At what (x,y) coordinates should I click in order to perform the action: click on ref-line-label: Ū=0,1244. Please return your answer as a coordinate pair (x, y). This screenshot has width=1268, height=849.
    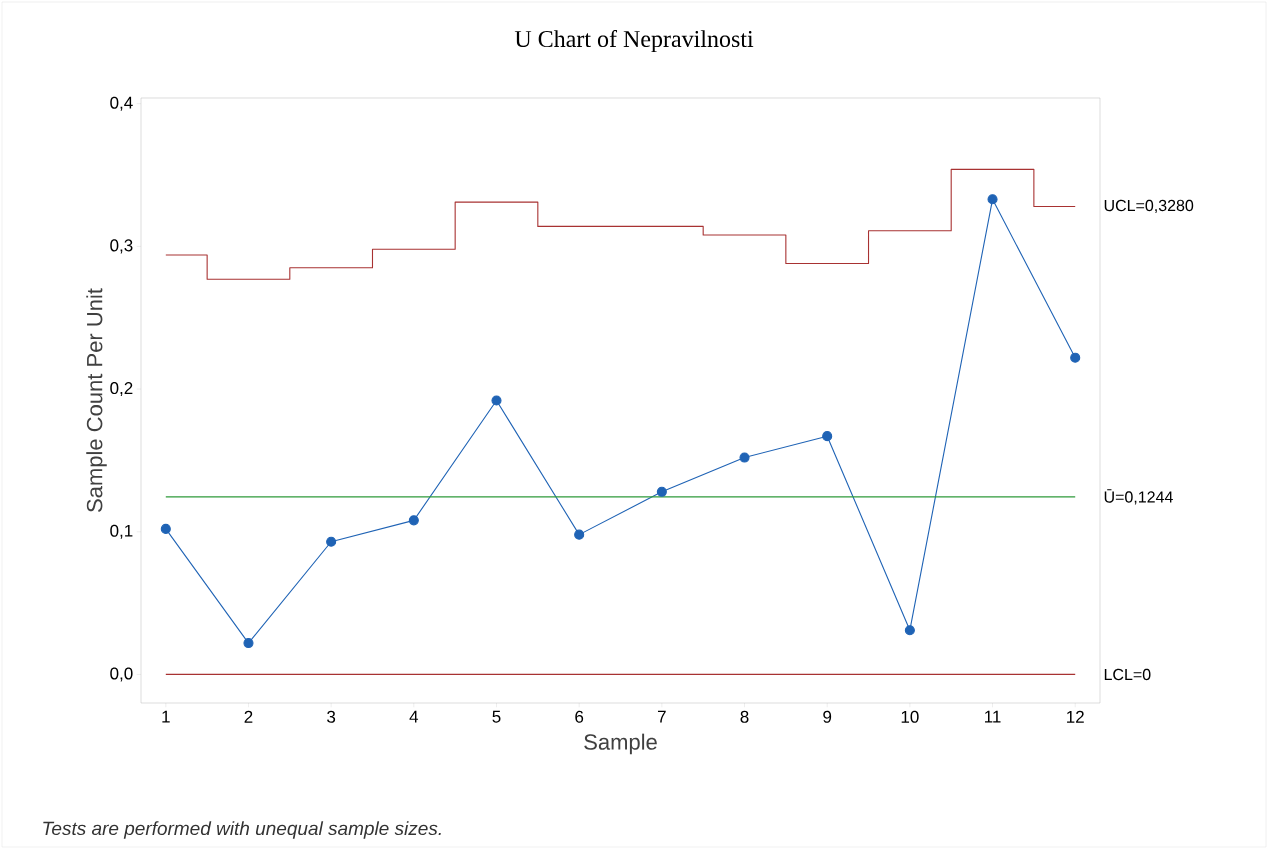
    Looking at the image, I should click on (1138, 497).